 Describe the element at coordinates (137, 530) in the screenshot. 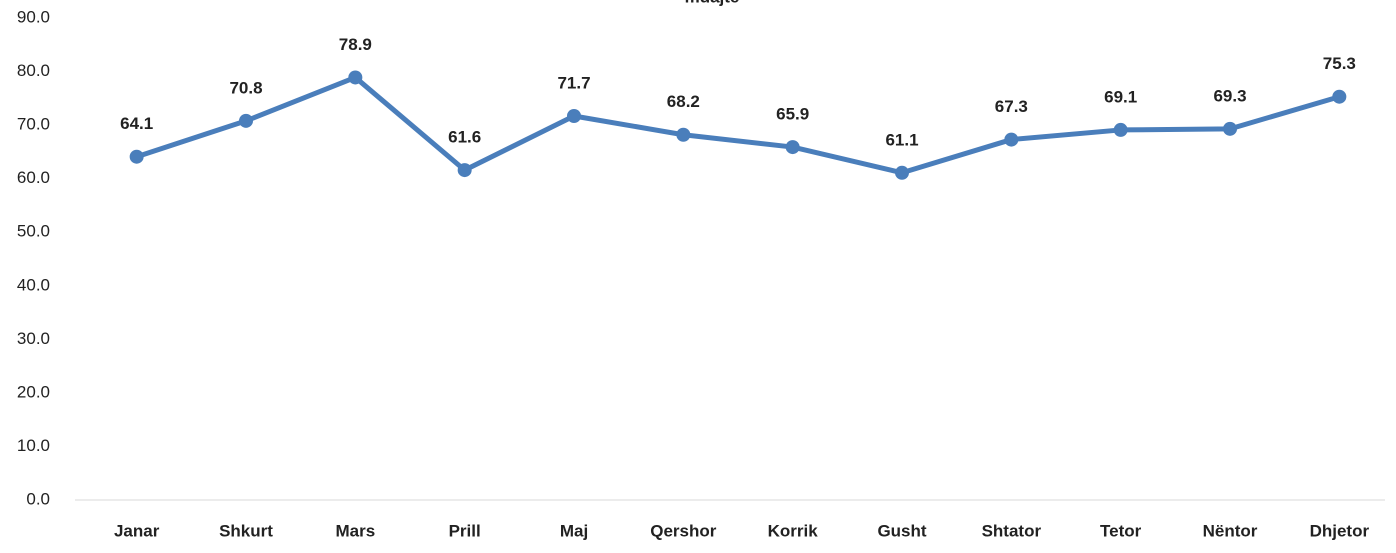

I see `x-tick-label: Janar` at that location.